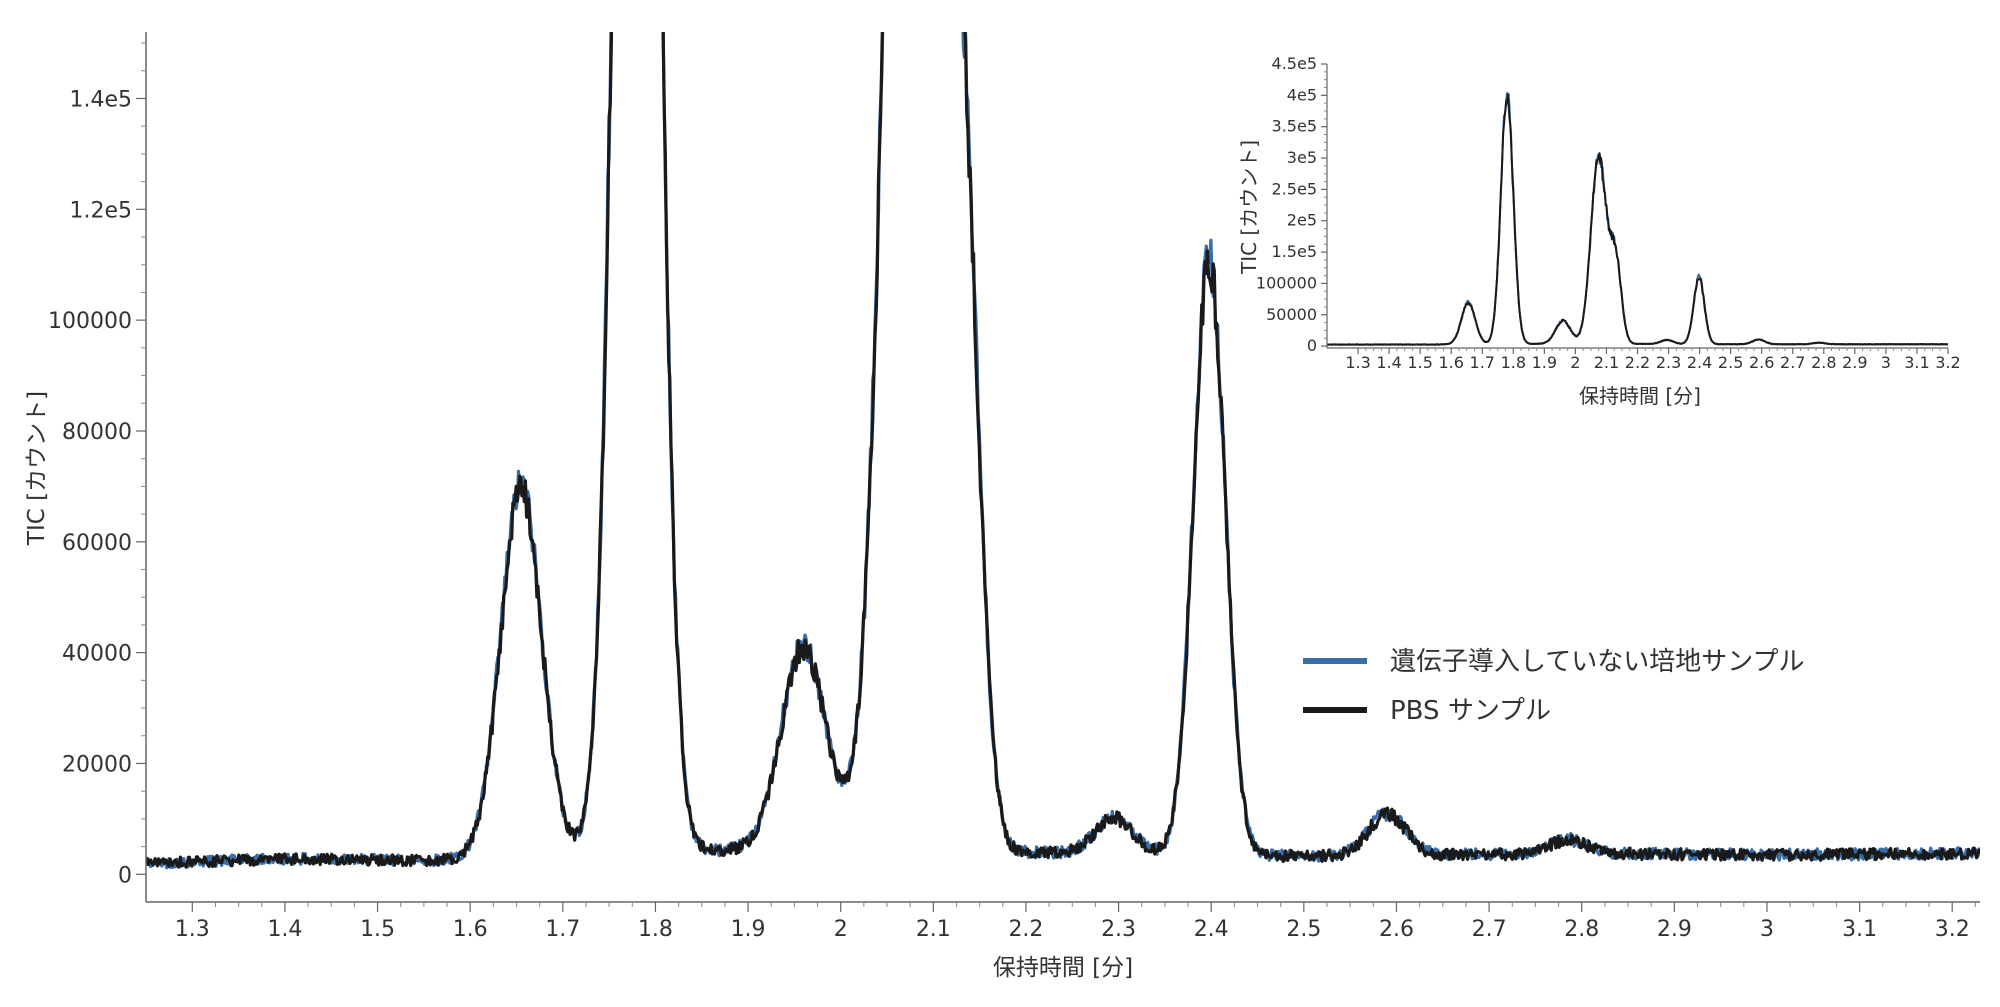  I want to click on y-tick-label: 2e5, so click(1302, 220).